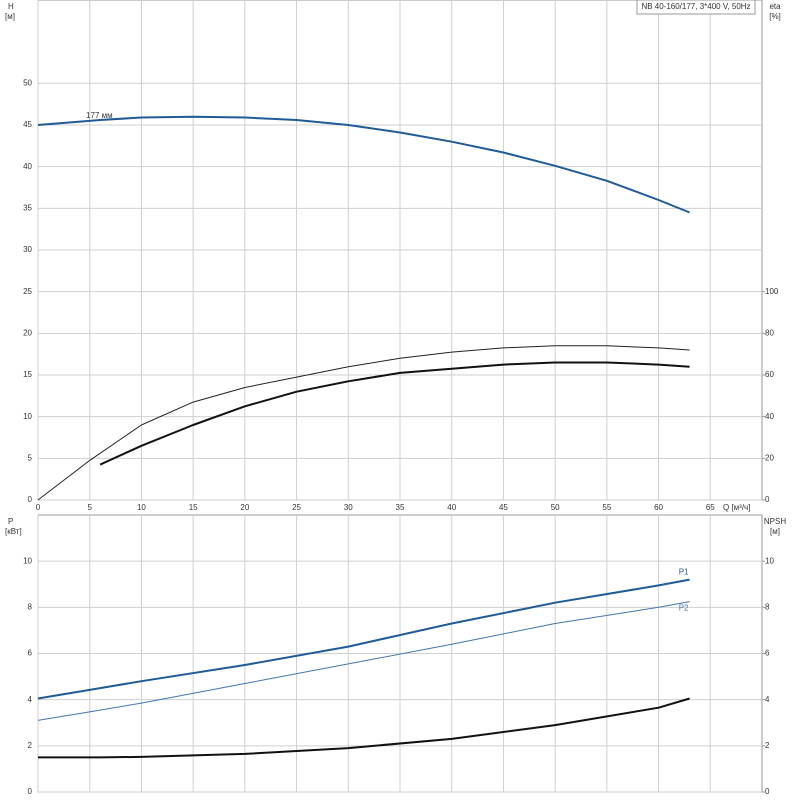 This screenshot has height=800, width=800. I want to click on x-tick-label: 45, so click(503, 507).